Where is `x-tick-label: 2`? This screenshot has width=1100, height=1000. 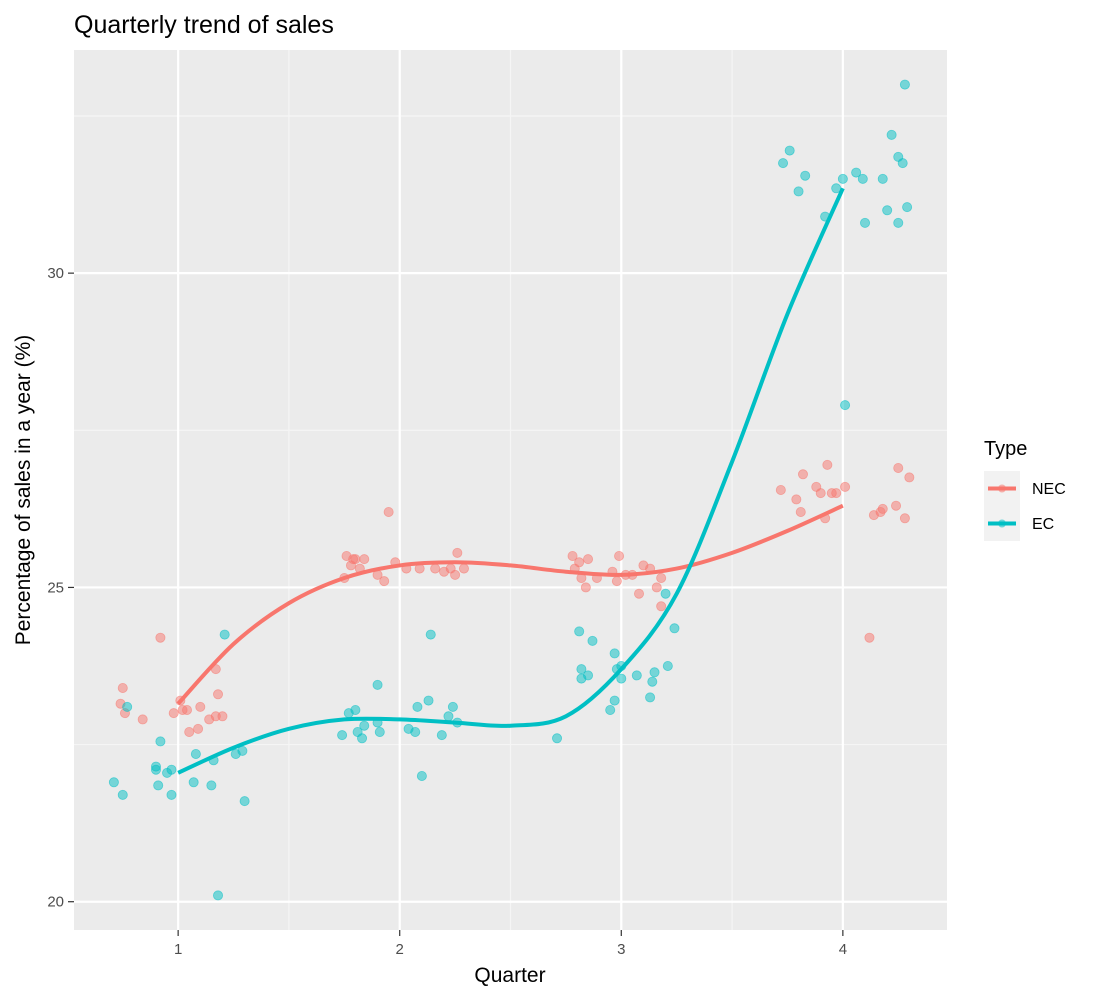 x-tick-label: 2 is located at coordinates (400, 949).